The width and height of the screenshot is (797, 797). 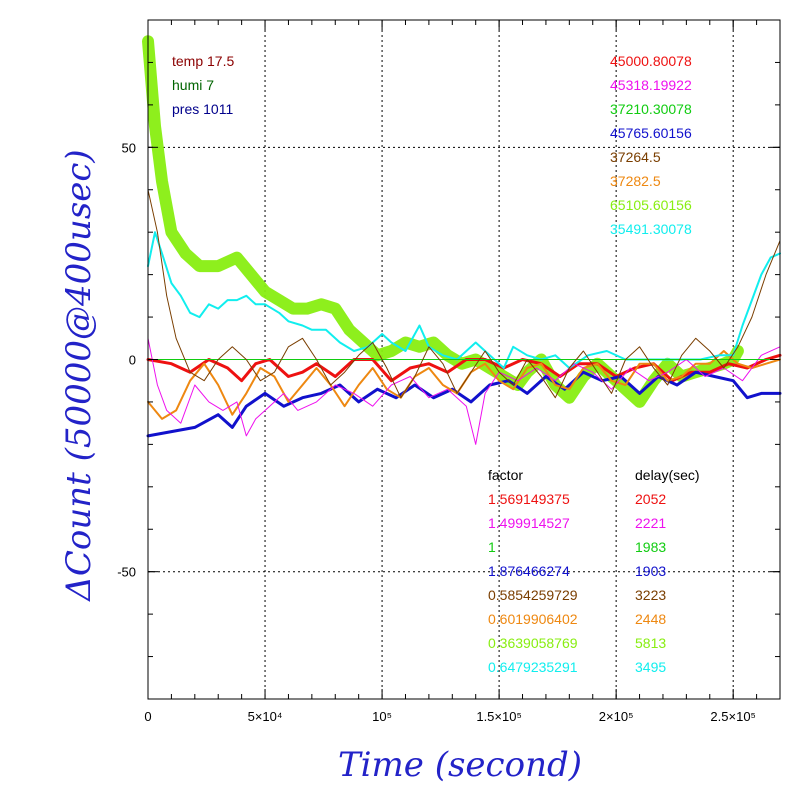 I want to click on factor-value: 0.3639058769, so click(x=533, y=643).